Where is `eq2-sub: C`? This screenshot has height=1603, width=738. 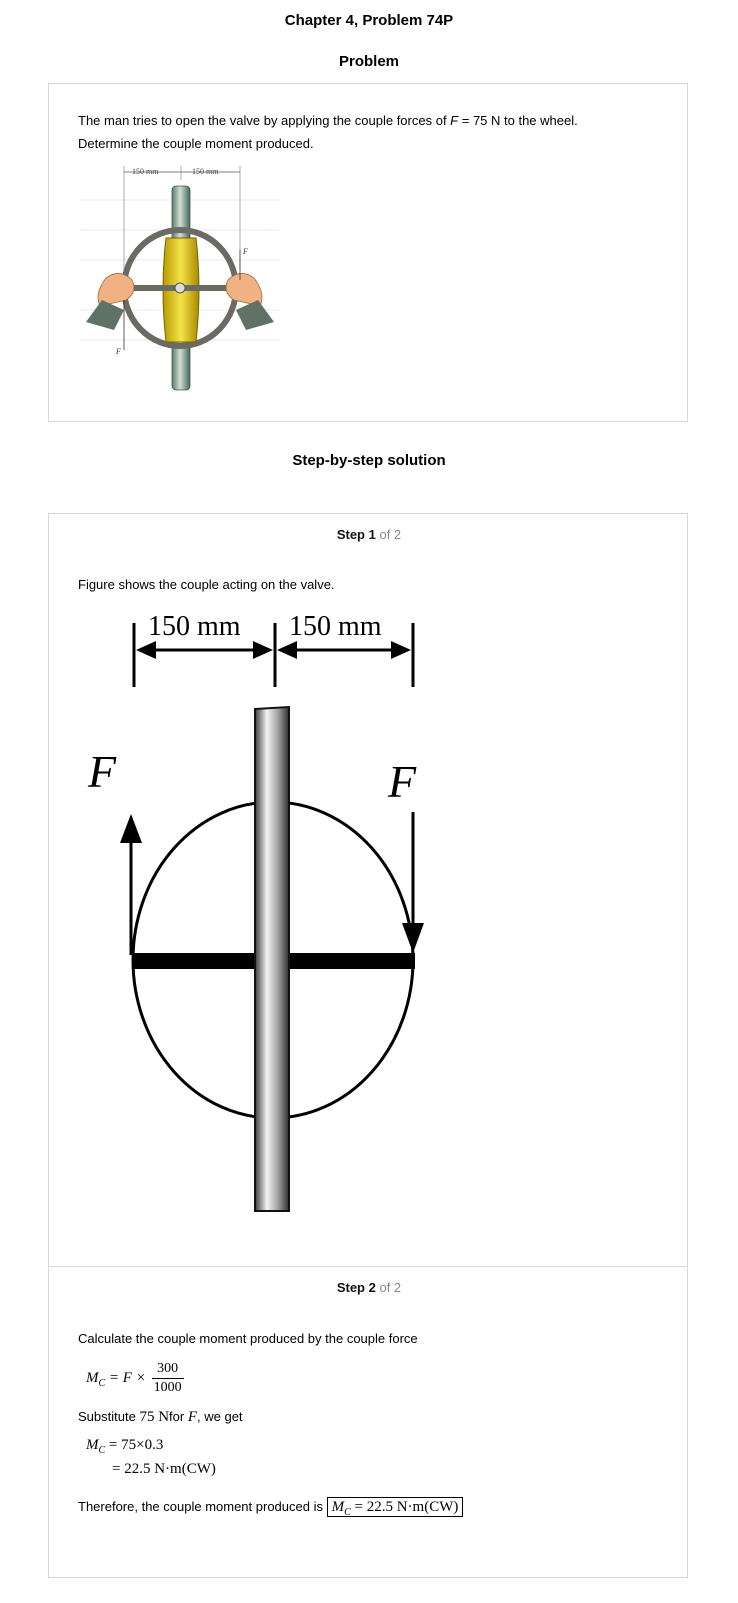
eq2-sub: C is located at coordinates (102, 1450).